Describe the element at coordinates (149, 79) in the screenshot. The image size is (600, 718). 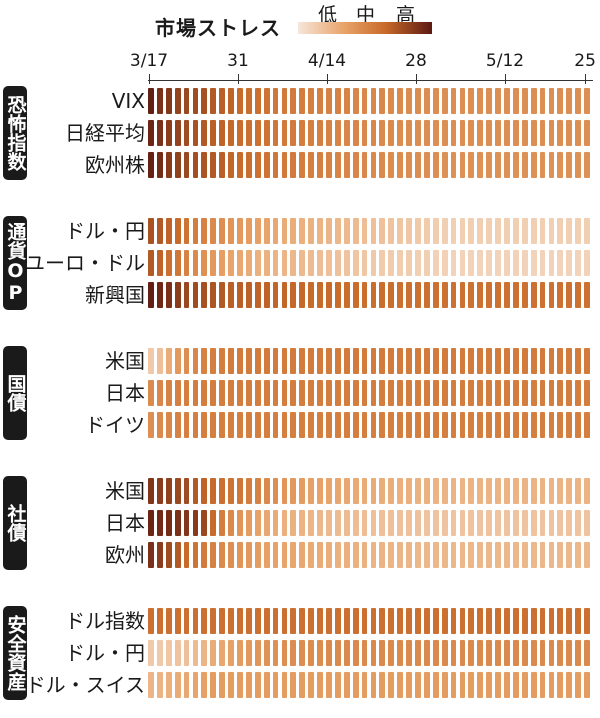
I see `x-tick-mark` at that location.